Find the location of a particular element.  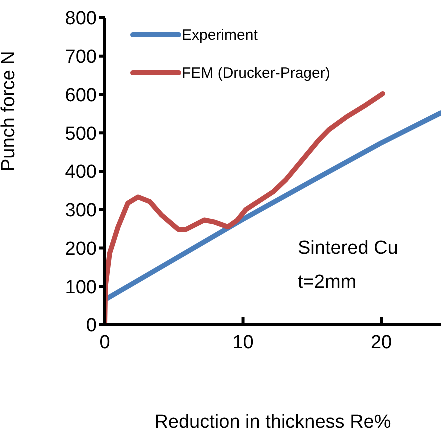

y-tick-label: 200 is located at coordinates (81, 249).